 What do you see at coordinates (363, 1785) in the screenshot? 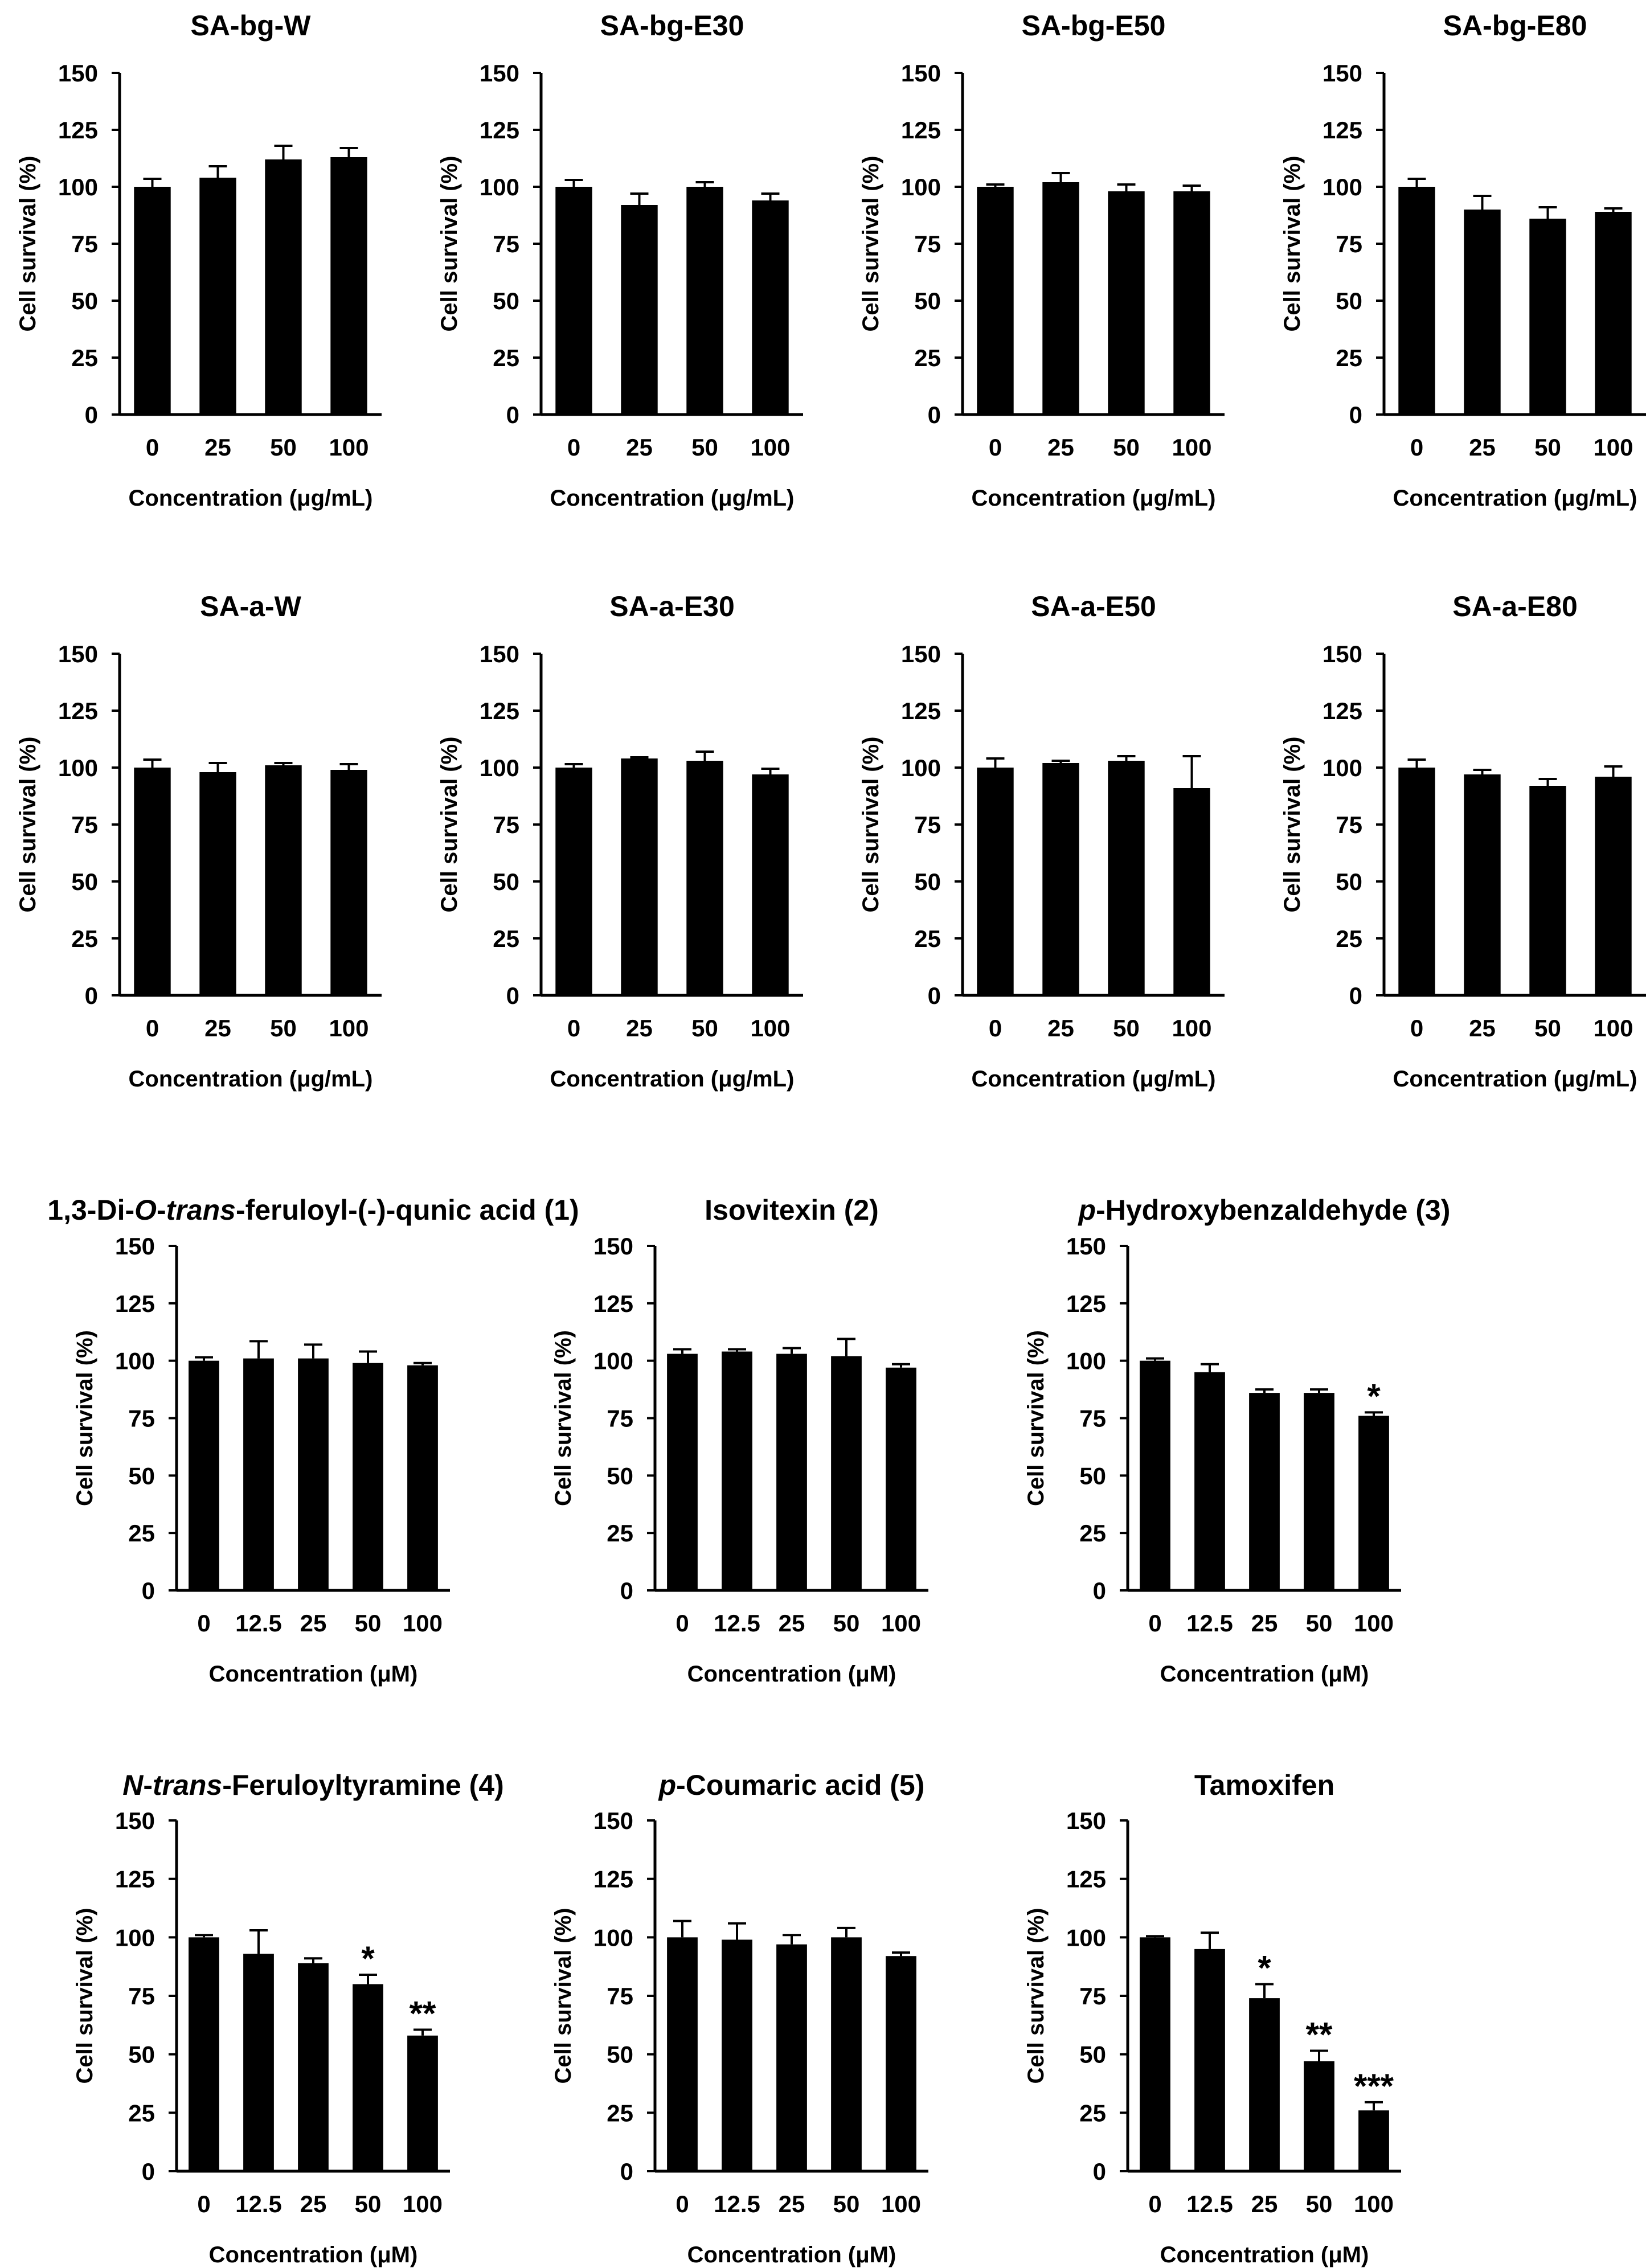
I see `chart-title-part: -Feruloyltyramine (4)` at bounding box center [363, 1785].